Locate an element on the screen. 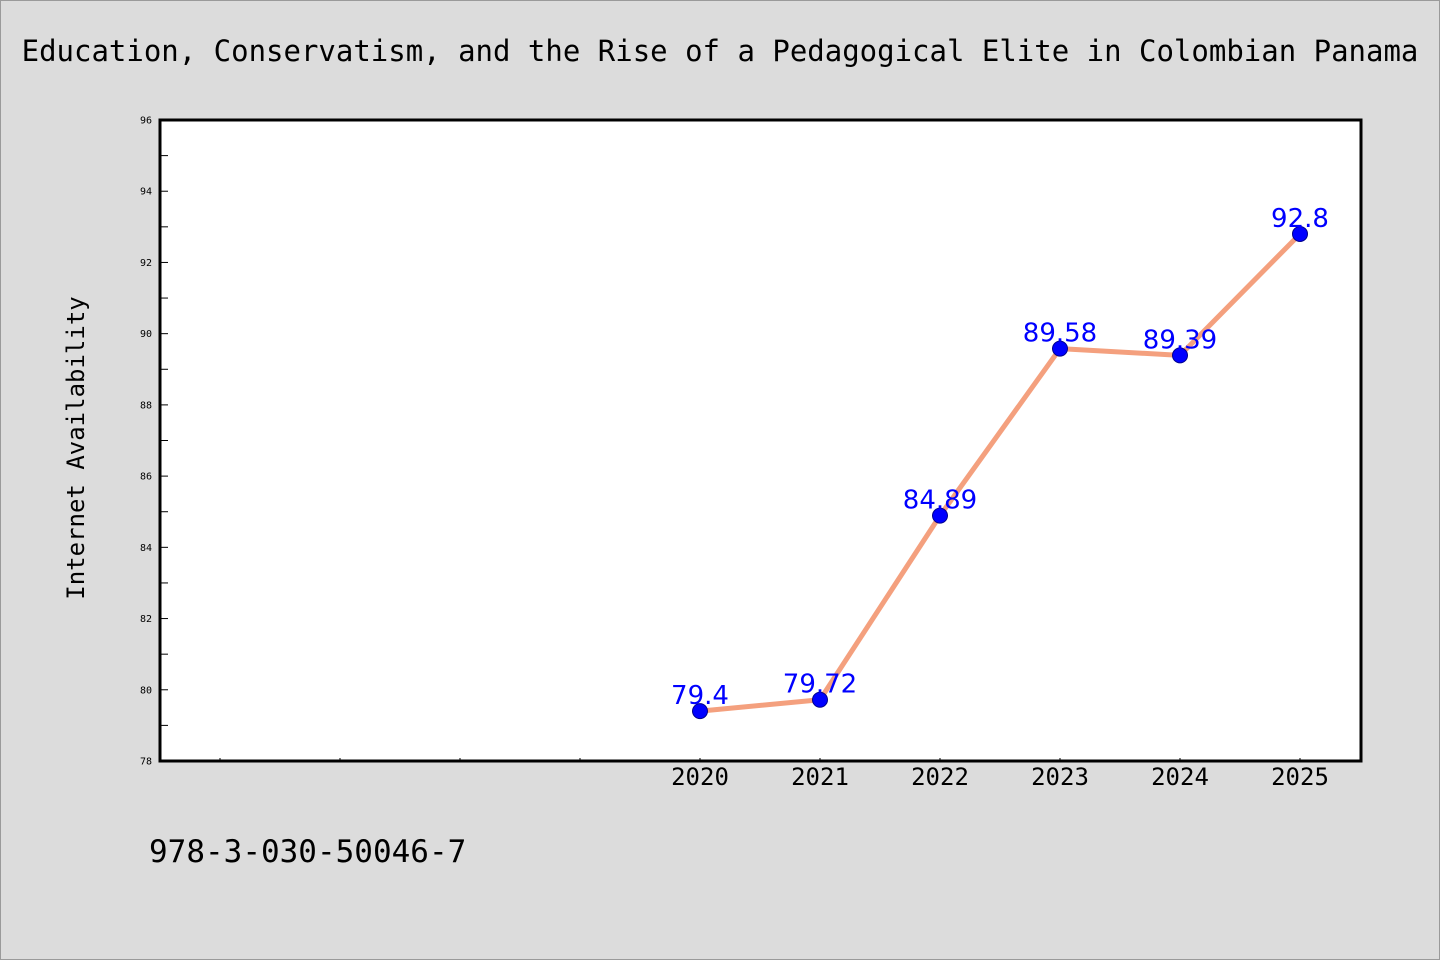 Image resolution: width=1440 pixels, height=960 pixels. y-tick-label: 82 is located at coordinates (146, 619).